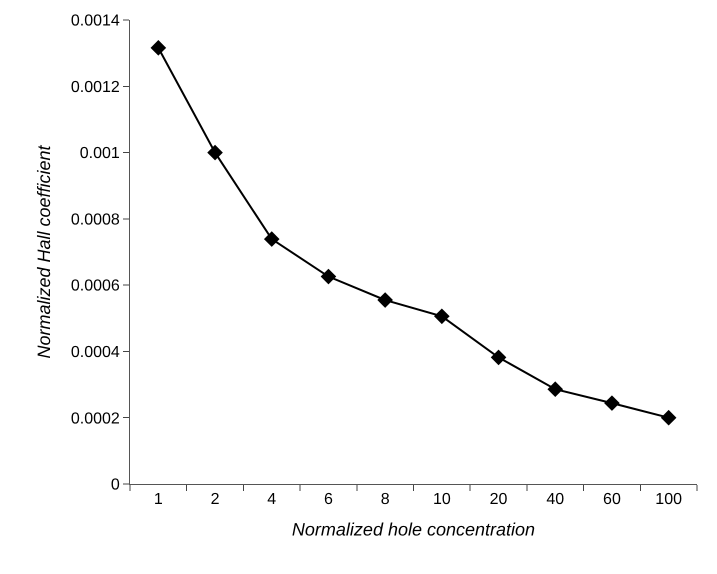 Image resolution: width=717 pixels, height=574 pixels. Describe the element at coordinates (95, 353) in the screenshot. I see `y-tick-label: 0.0004` at that location.